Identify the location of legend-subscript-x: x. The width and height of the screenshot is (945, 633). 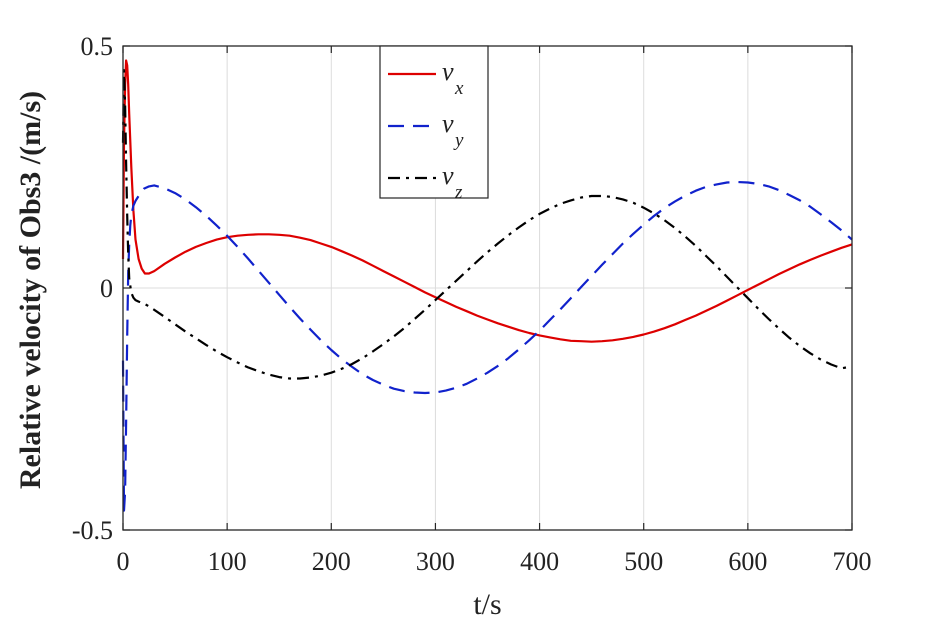
(459, 88).